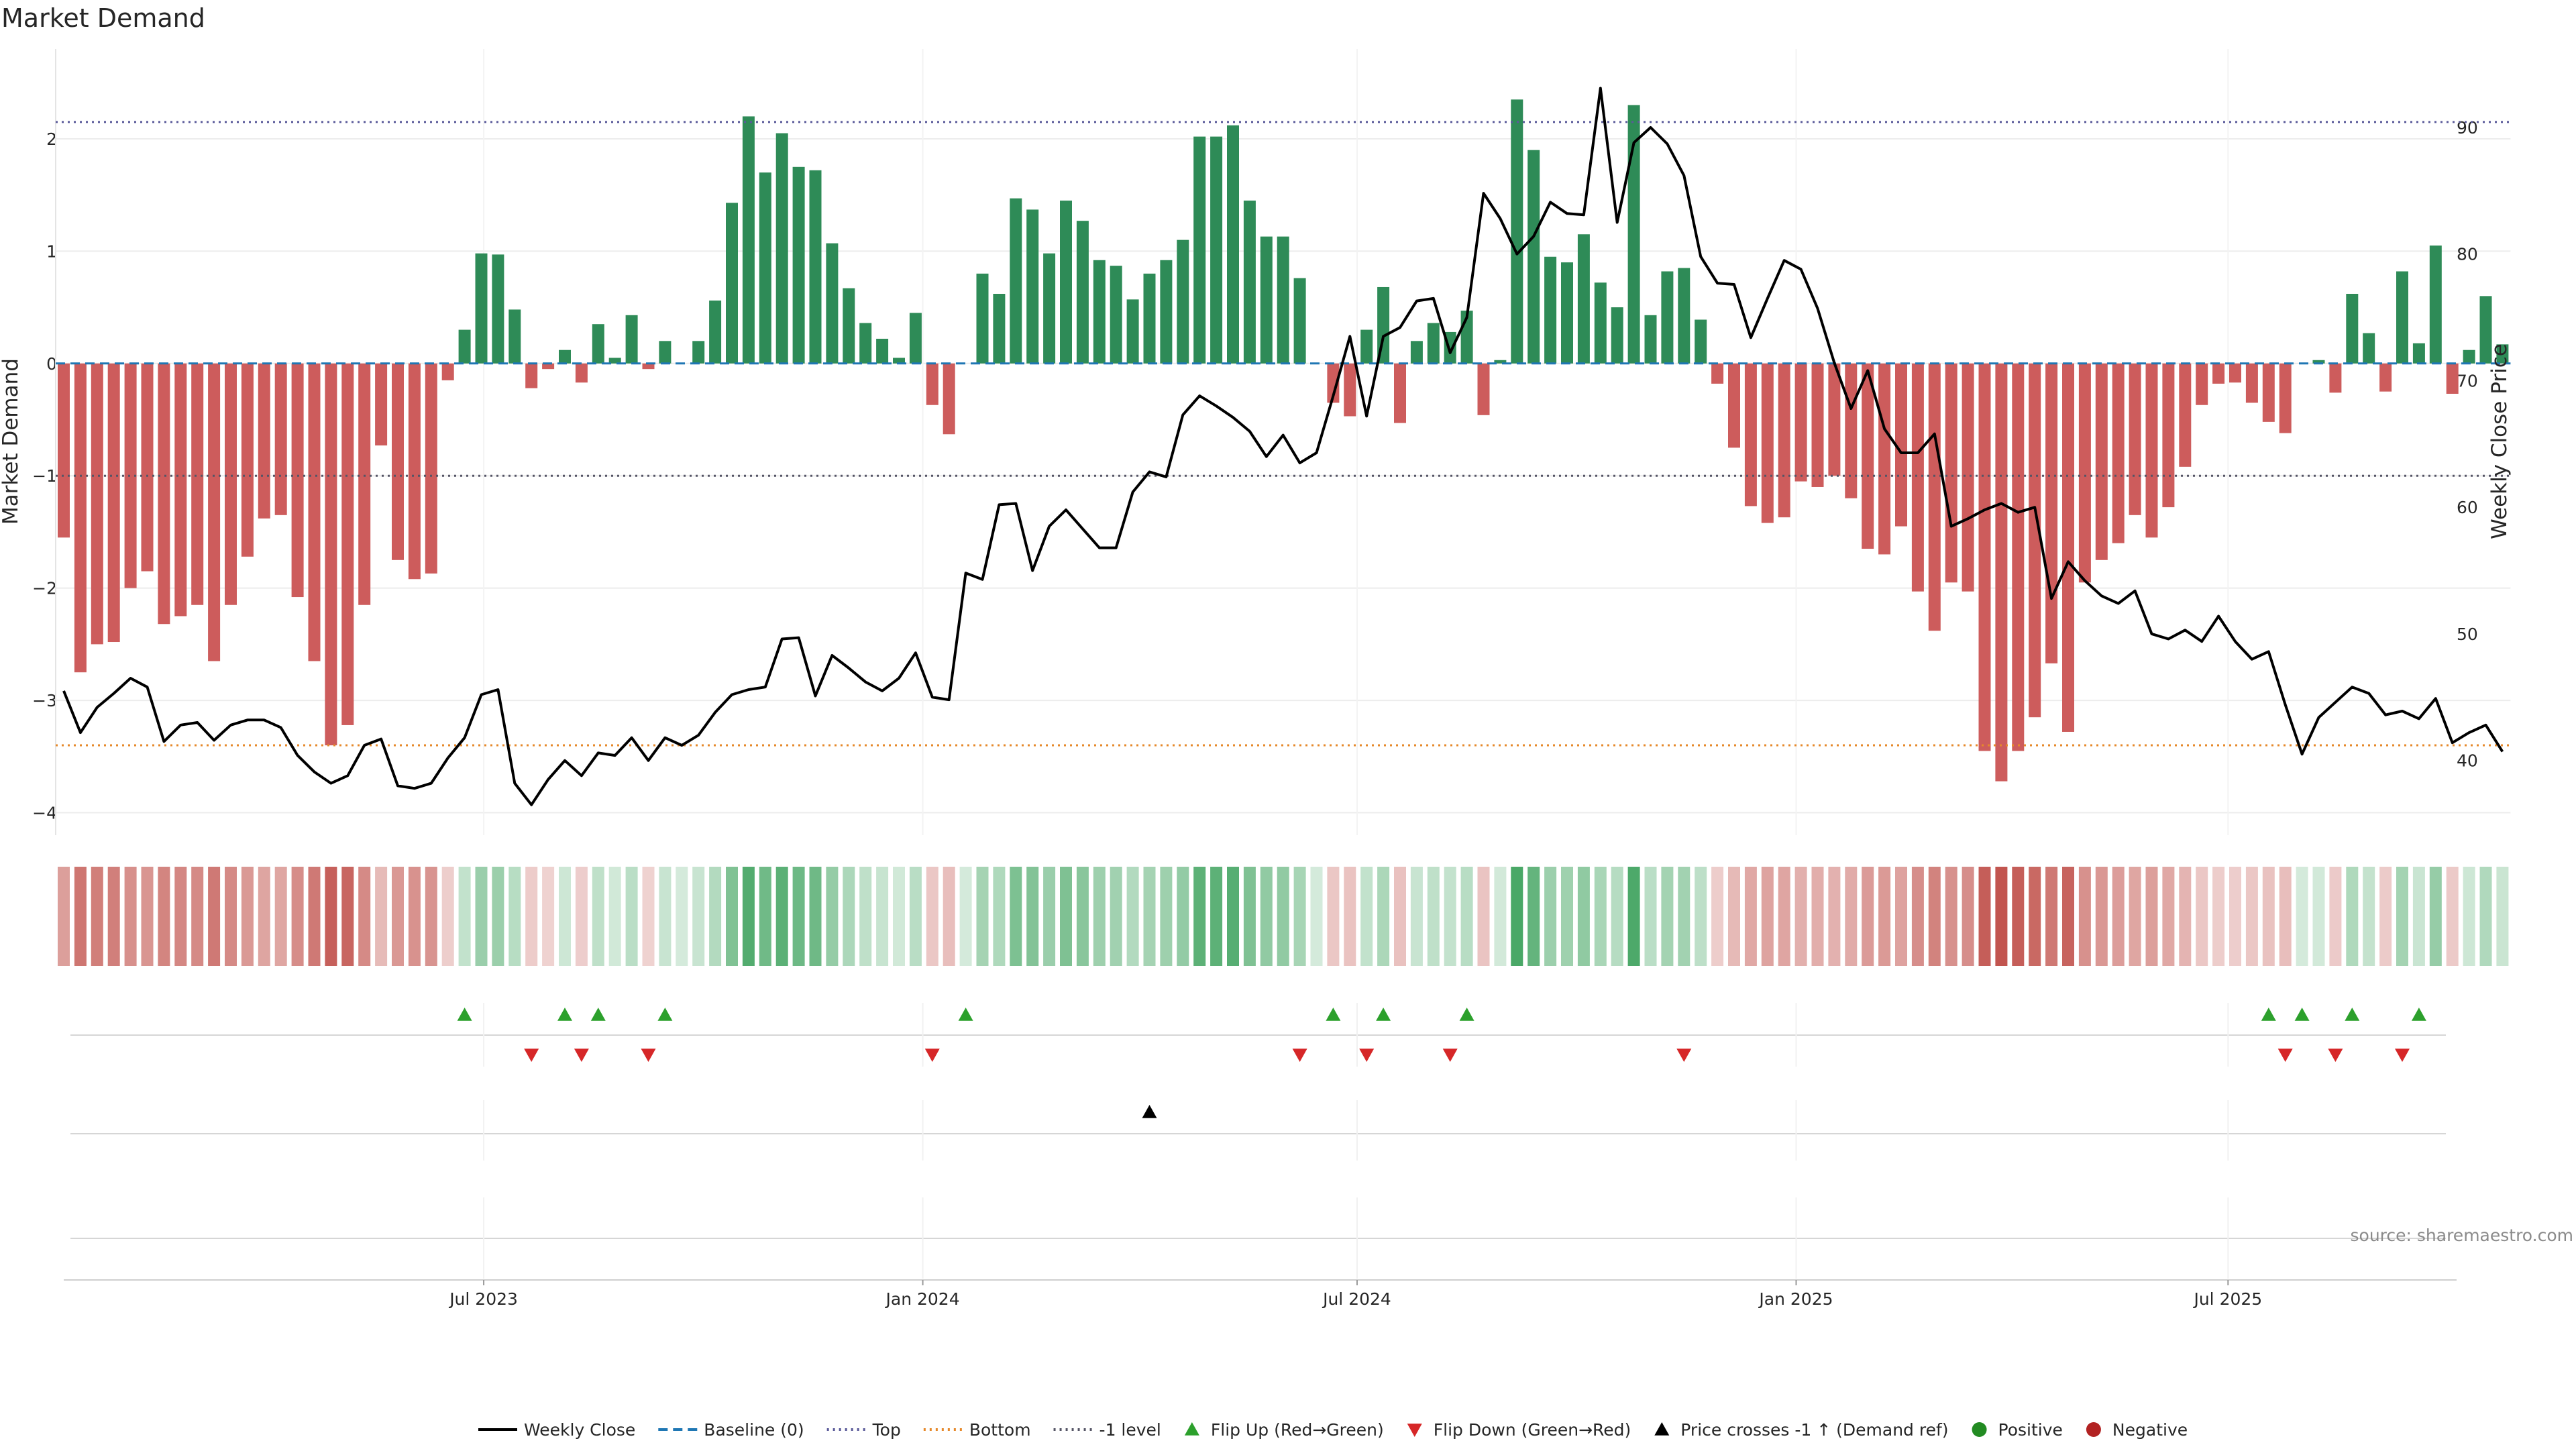 This screenshot has width=2576, height=1449. Describe the element at coordinates (51, 364) in the screenshot. I see `y-left-tick-label: 0` at that location.